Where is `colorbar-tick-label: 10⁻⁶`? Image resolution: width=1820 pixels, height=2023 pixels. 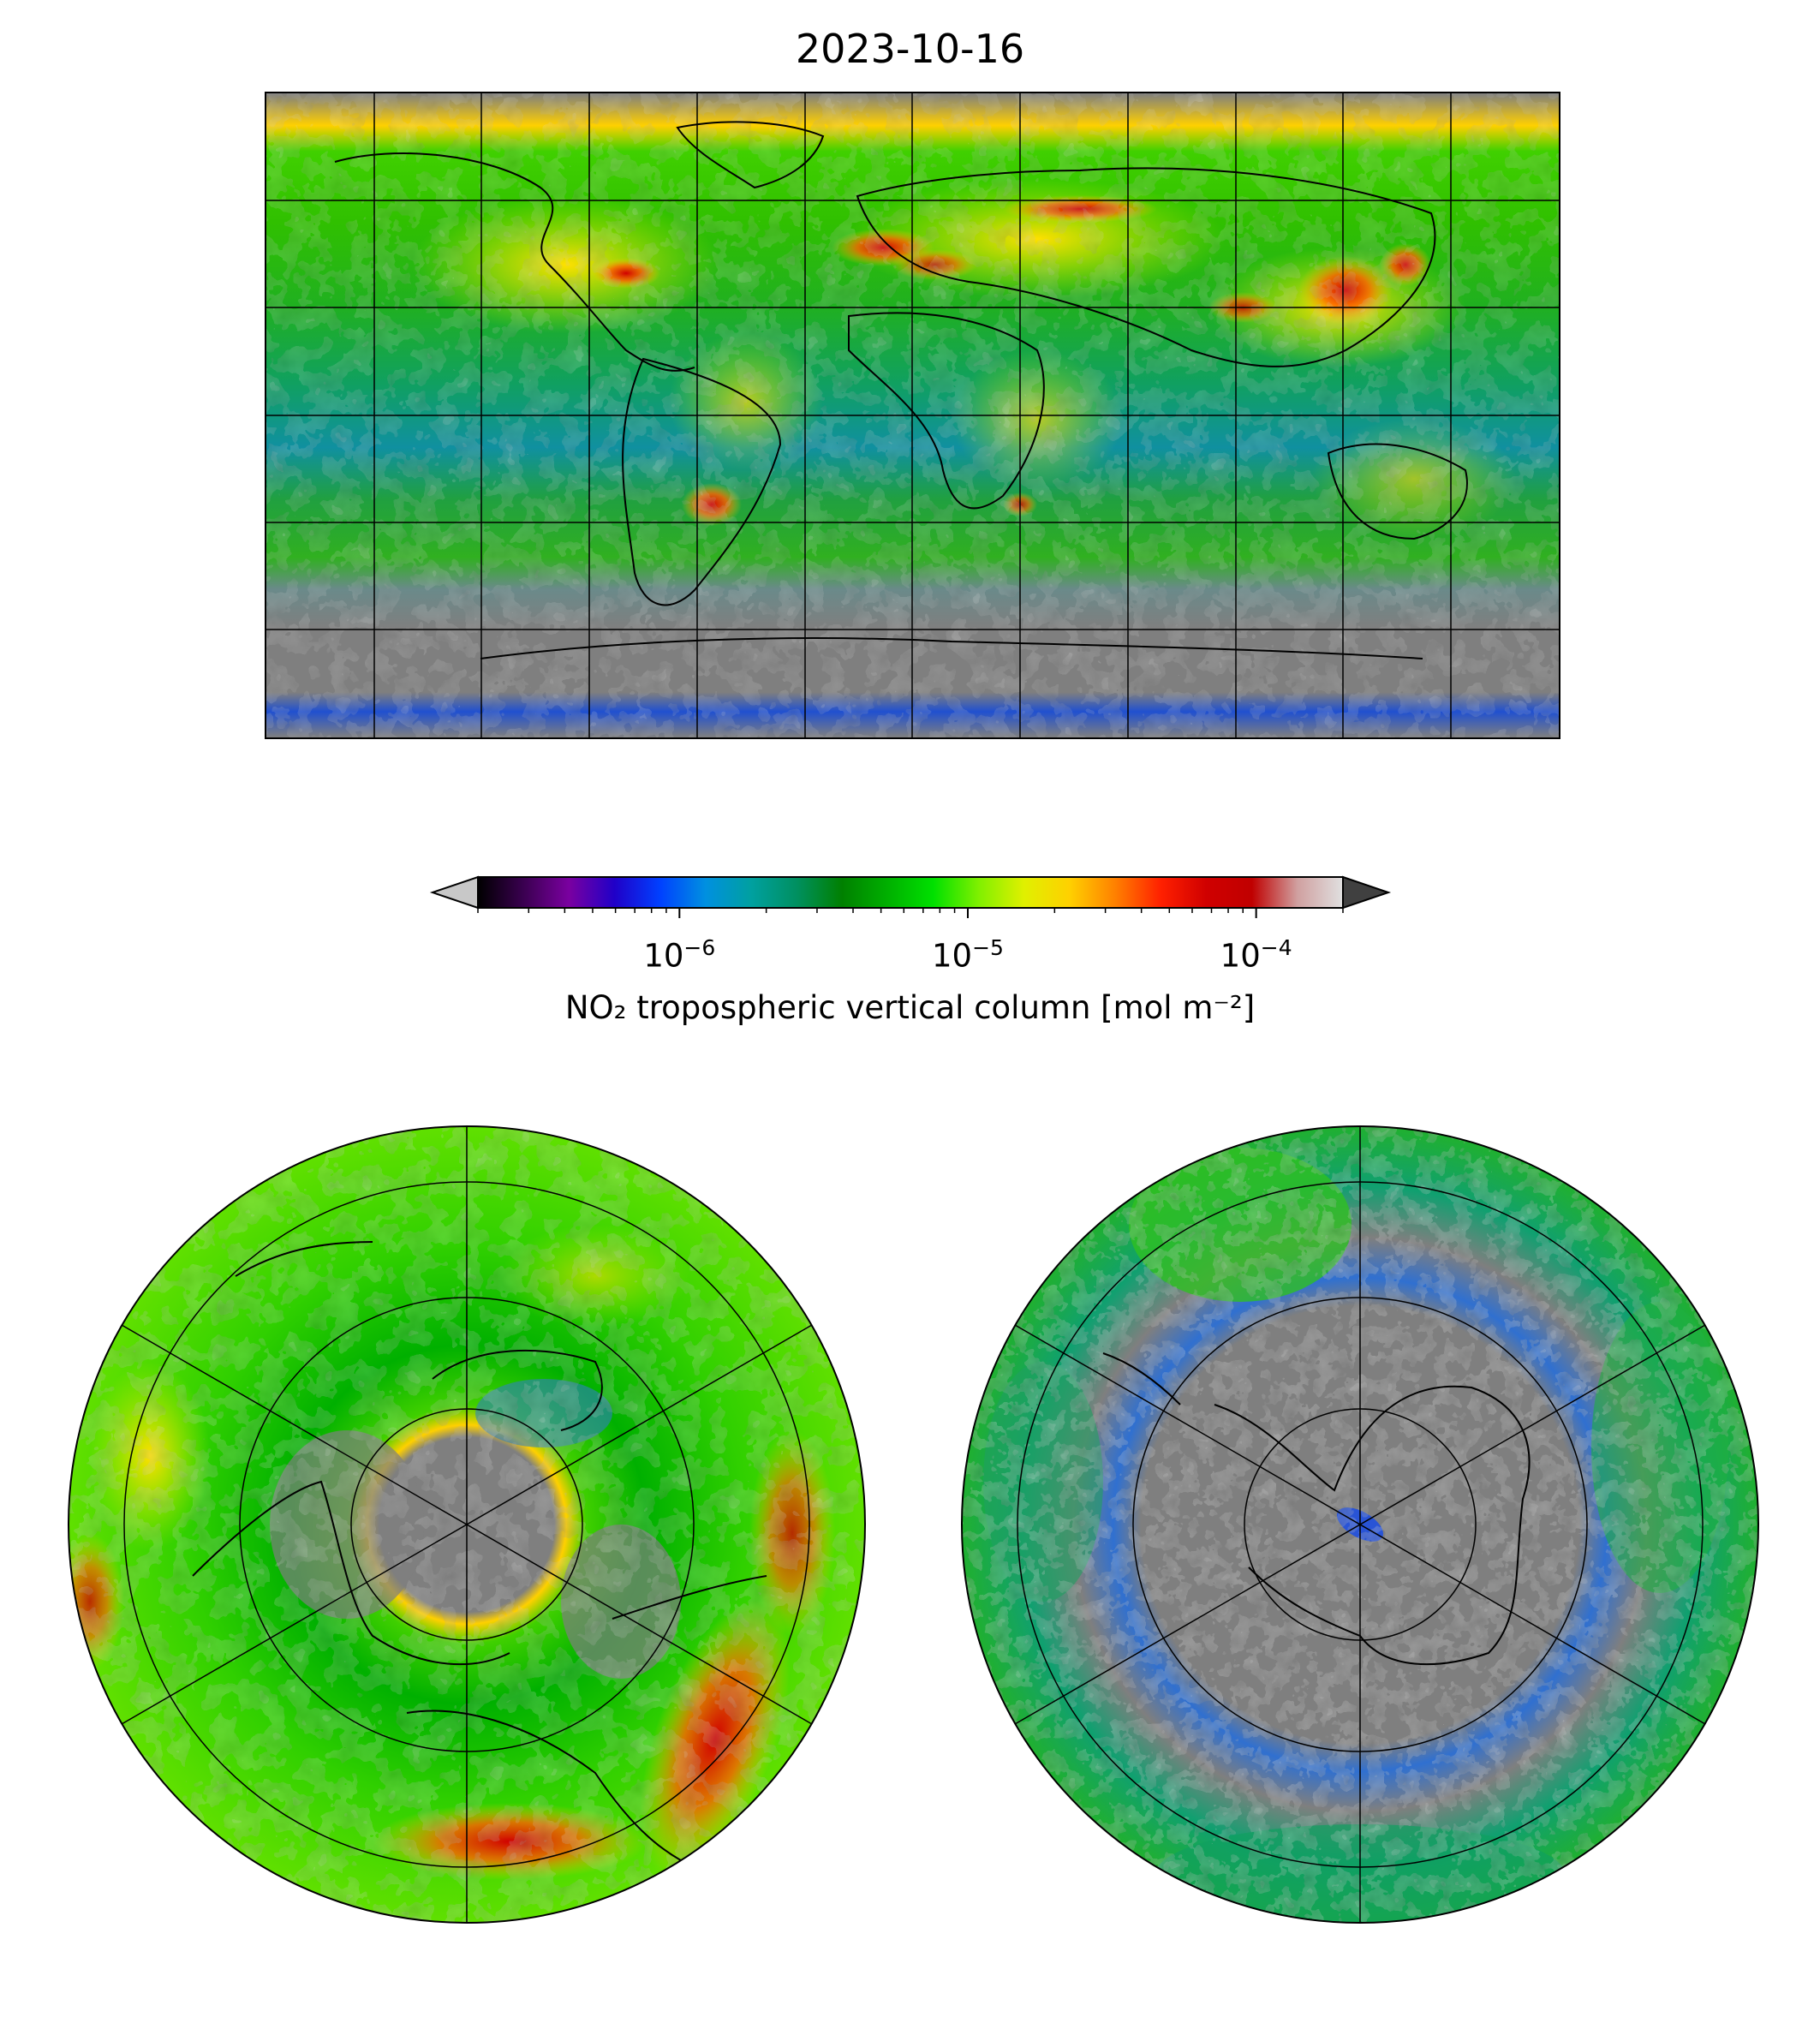
colorbar-tick-label: 10⁻⁶ is located at coordinates (679, 955).